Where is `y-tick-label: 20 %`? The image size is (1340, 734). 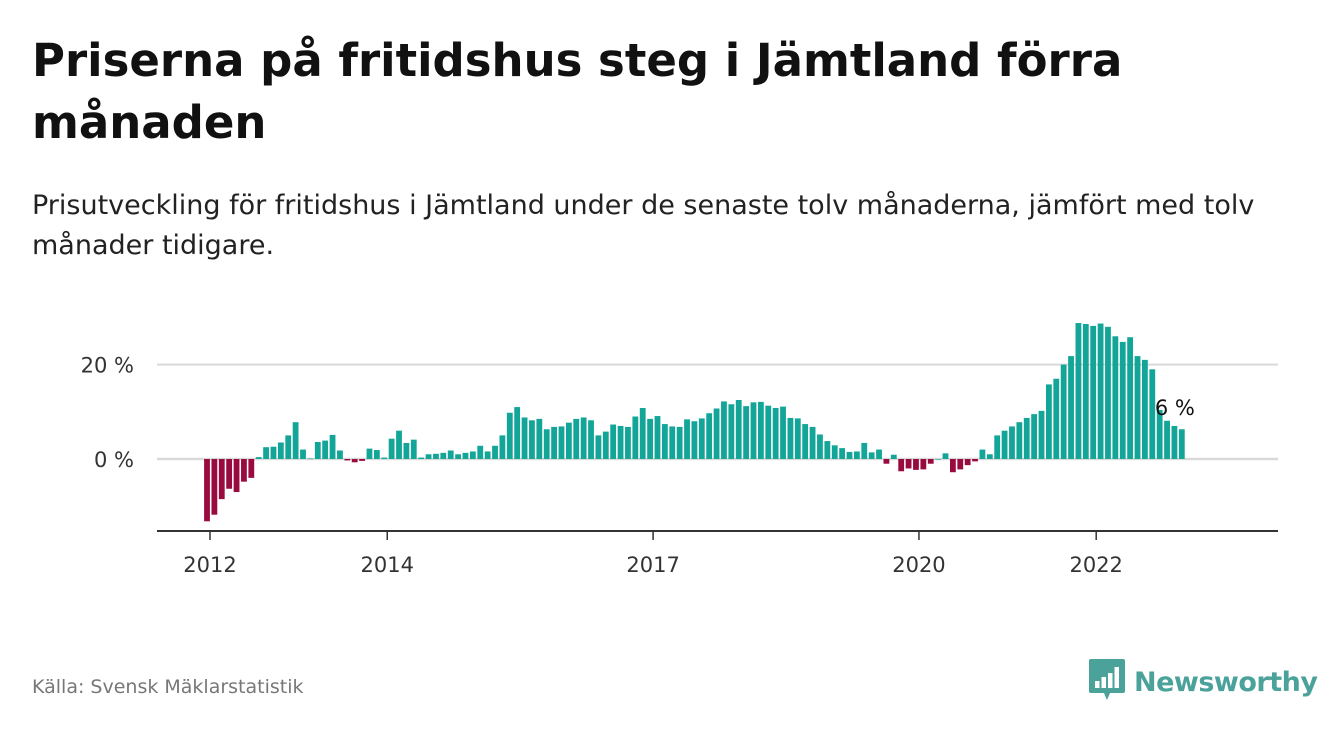
y-tick-label: 20 % is located at coordinates (107, 366).